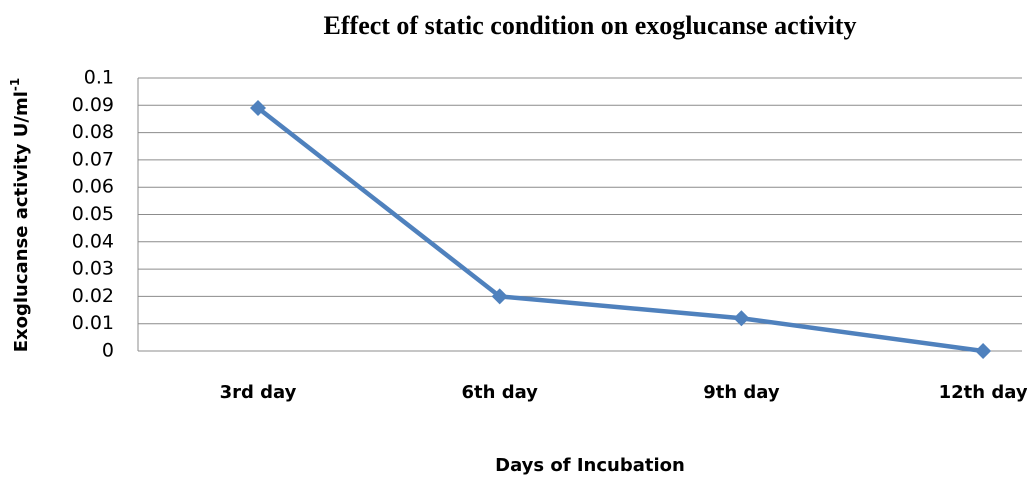  What do you see at coordinates (93, 214) in the screenshot?
I see `y-tick-label: 0.05` at bounding box center [93, 214].